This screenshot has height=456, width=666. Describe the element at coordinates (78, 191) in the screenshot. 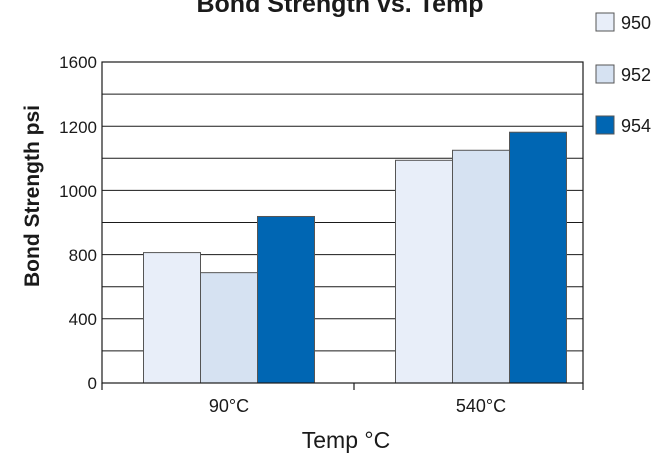

I see `y-tick-label: 1000` at that location.